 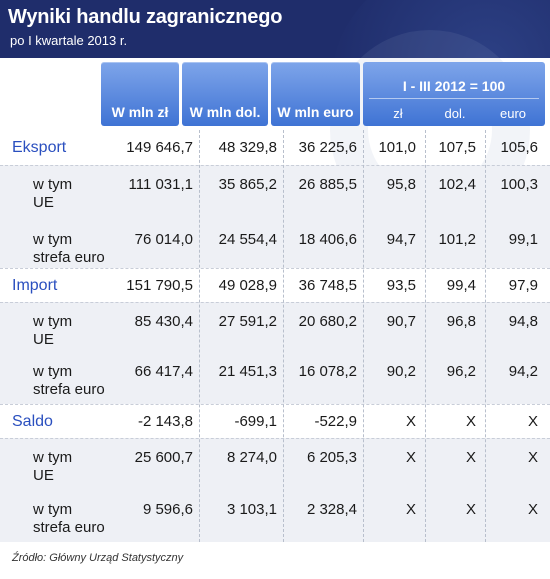 I want to click on table-cell: 2 328,4, so click(x=331, y=509).